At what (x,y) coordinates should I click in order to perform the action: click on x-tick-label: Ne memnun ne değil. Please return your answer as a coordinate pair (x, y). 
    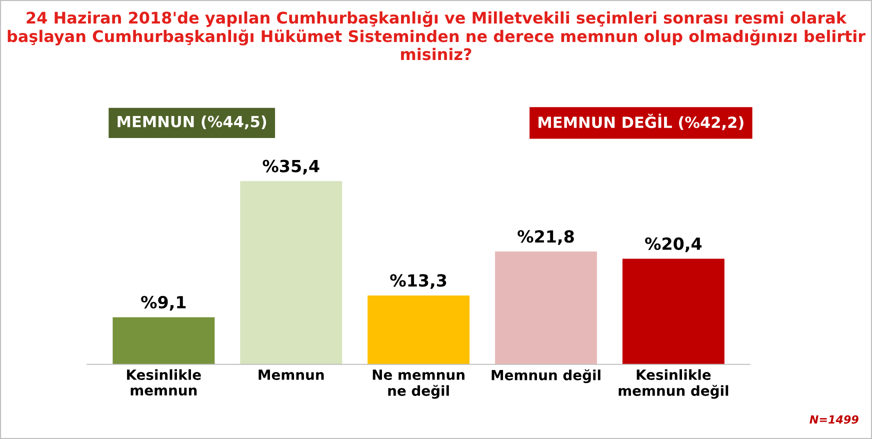
    Looking at the image, I should click on (418, 384).